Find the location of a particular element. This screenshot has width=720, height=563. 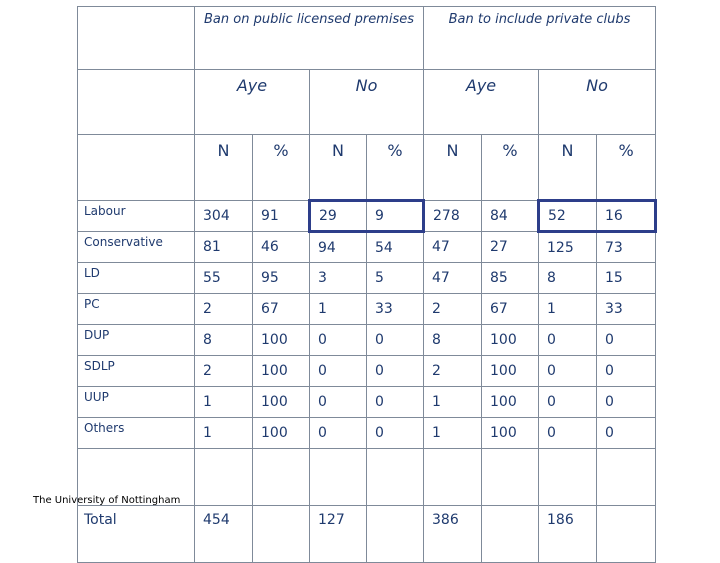

table-row-conservative: Conservative 81 46 94 54 47 27 125 73 is located at coordinates (367, 247).